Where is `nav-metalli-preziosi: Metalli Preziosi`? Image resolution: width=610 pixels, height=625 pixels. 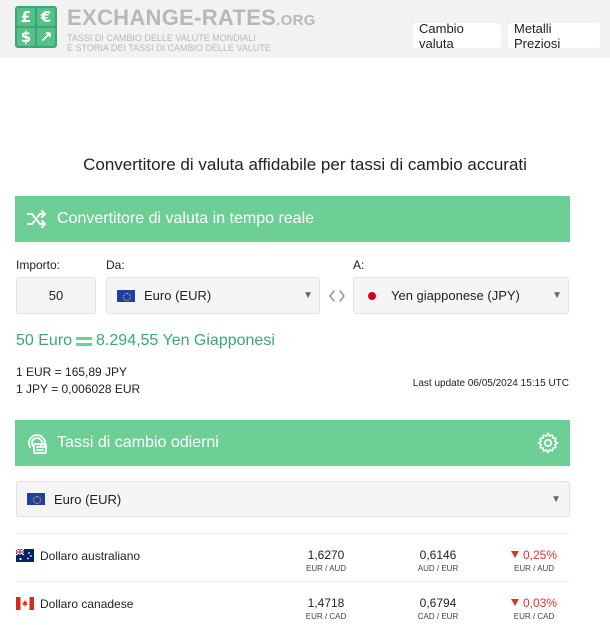 nav-metalli-preziosi: Metalli Preziosi is located at coordinates (554, 36).